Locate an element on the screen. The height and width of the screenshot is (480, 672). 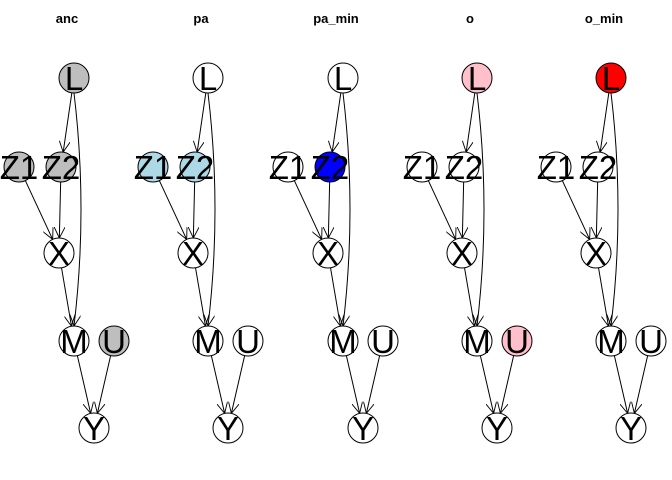
panel-title: pa_min is located at coordinates (336, 18).